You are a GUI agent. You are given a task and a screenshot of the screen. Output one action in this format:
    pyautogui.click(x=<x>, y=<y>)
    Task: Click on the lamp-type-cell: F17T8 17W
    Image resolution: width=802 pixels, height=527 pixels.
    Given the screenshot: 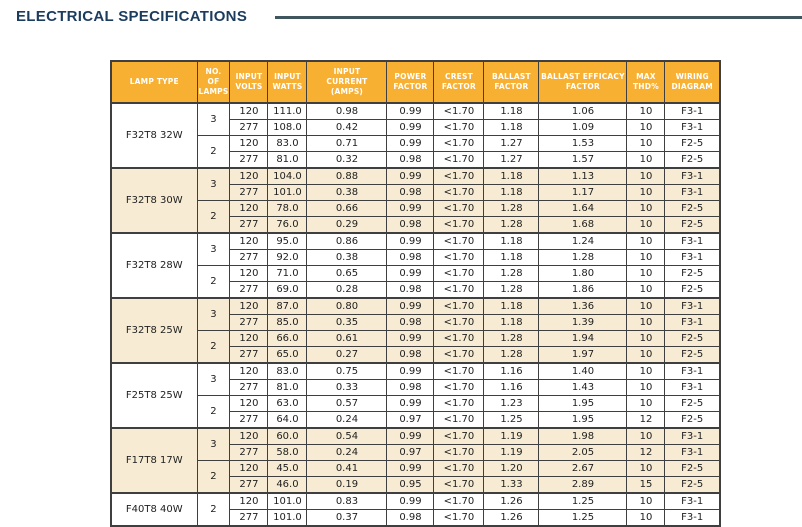 What is the action you would take?
    pyautogui.click(x=154, y=460)
    